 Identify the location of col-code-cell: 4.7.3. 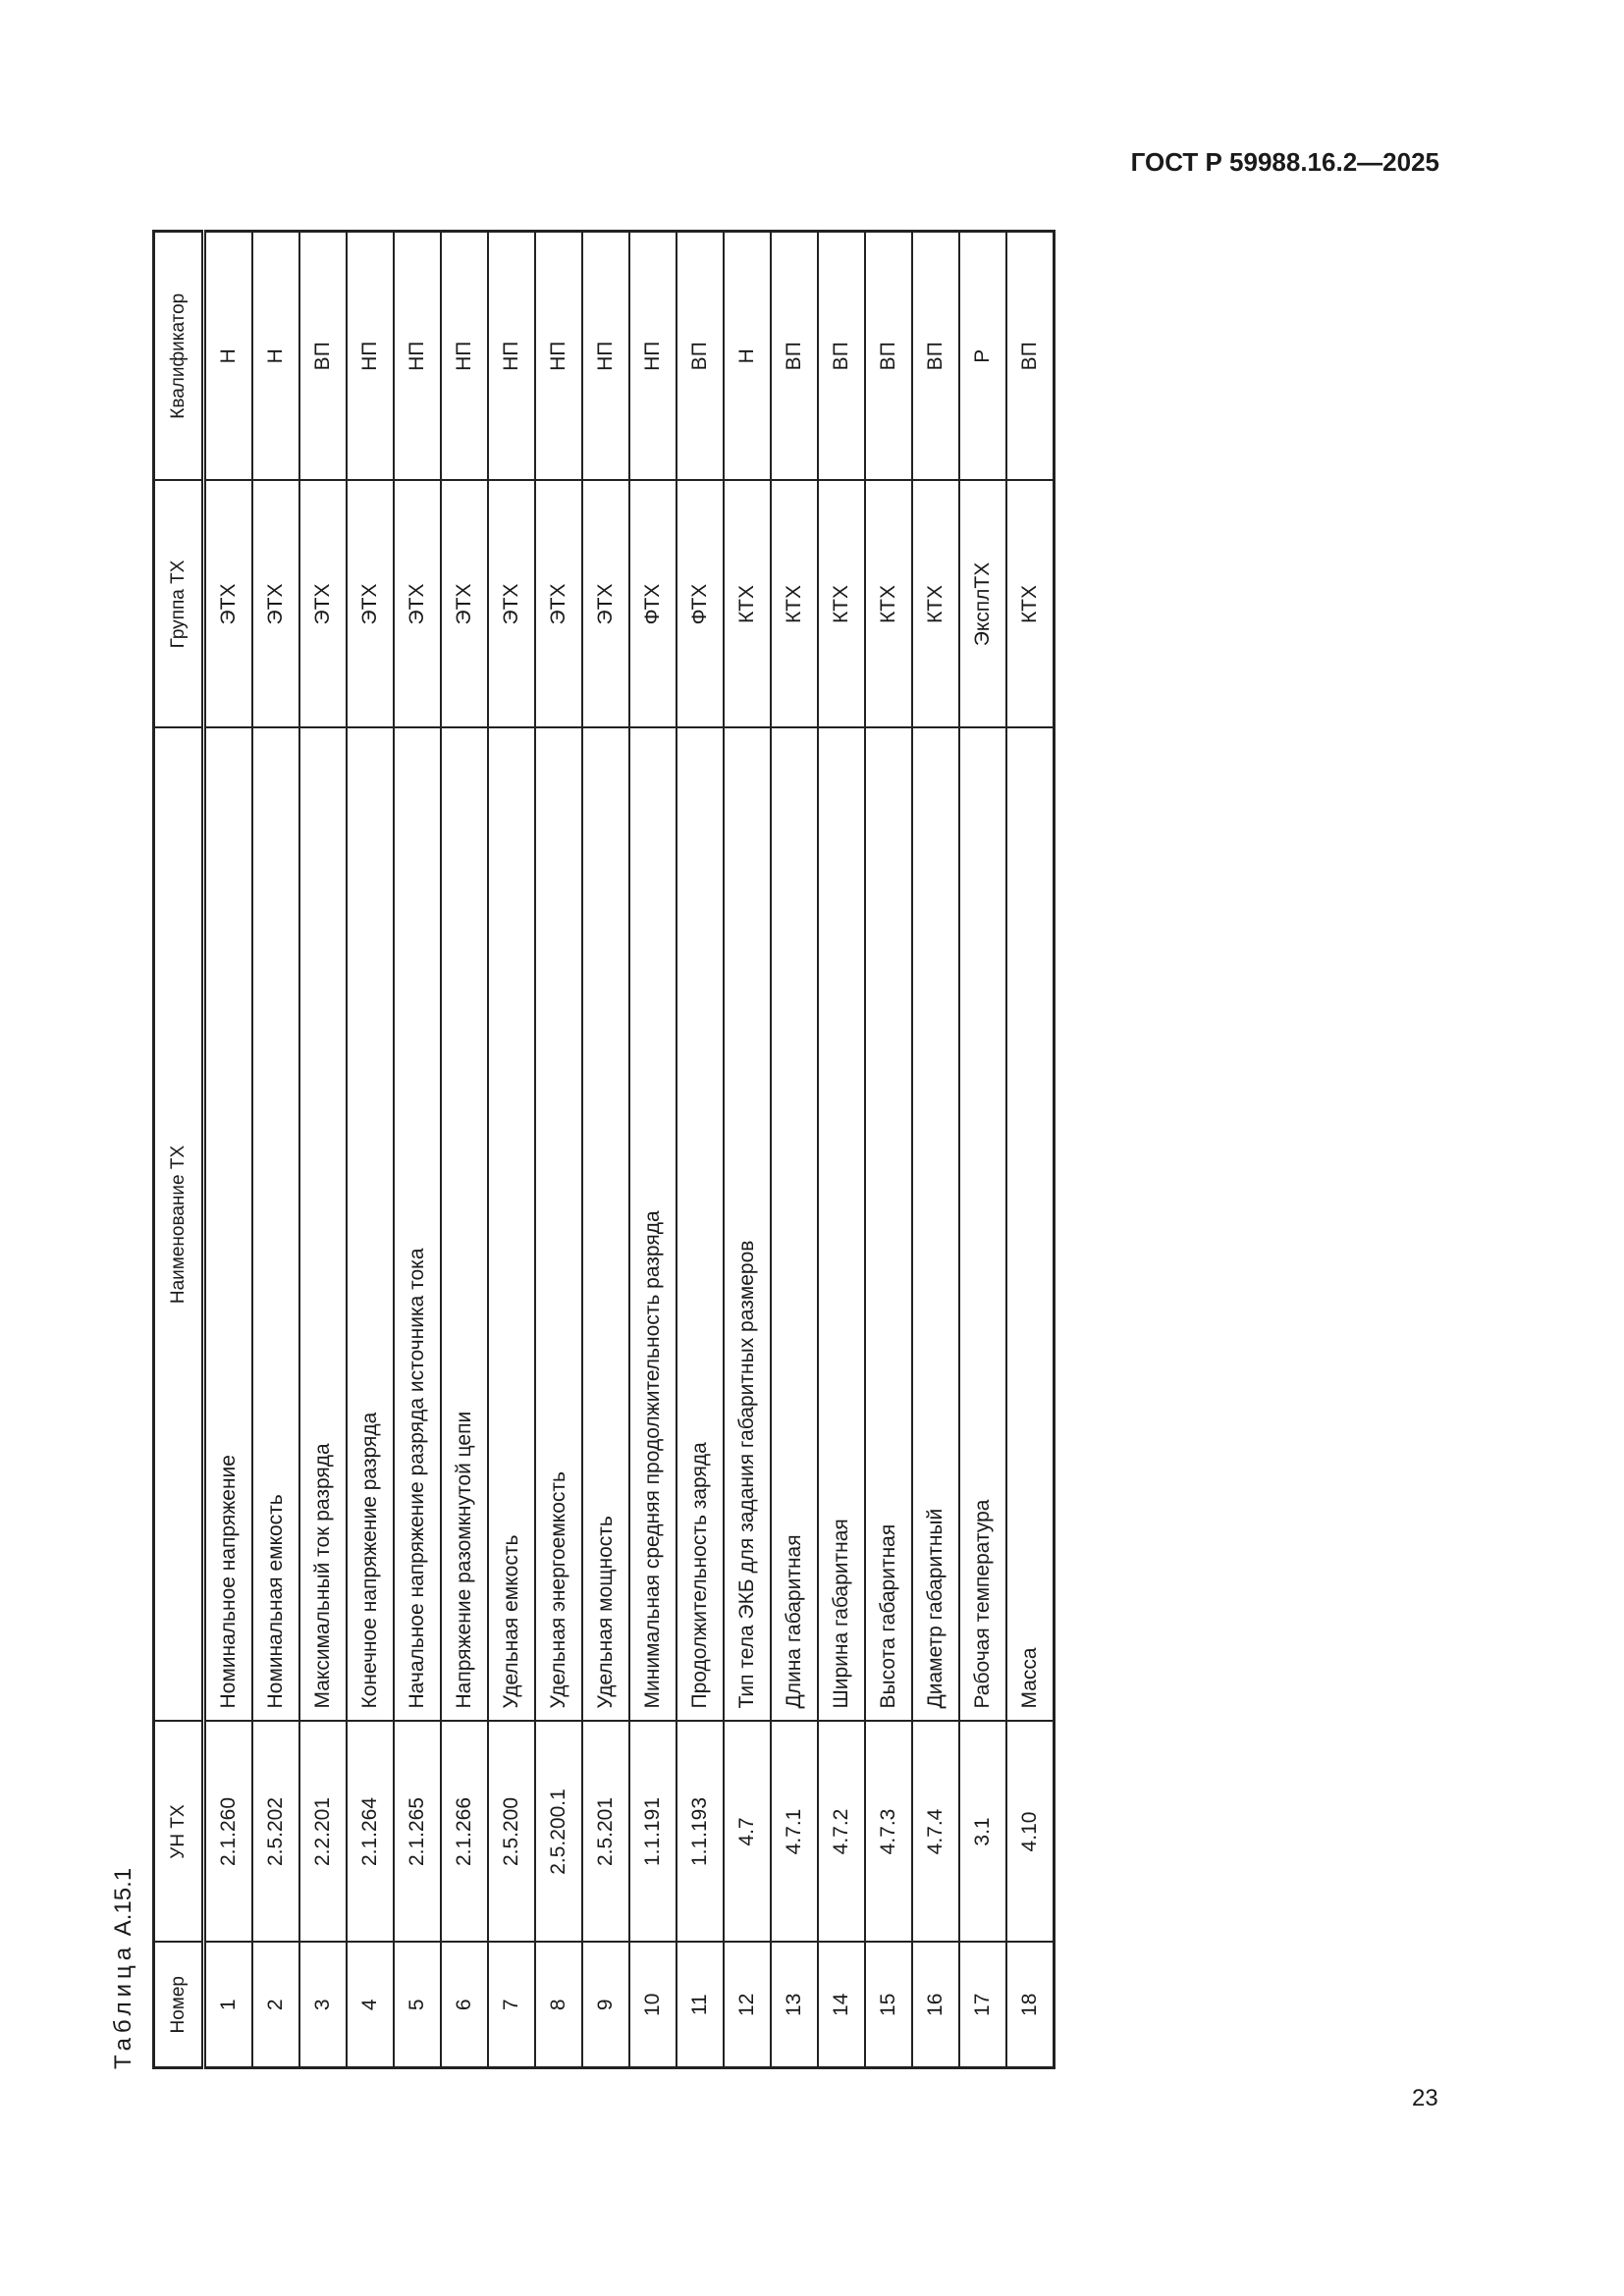
(888, 1832).